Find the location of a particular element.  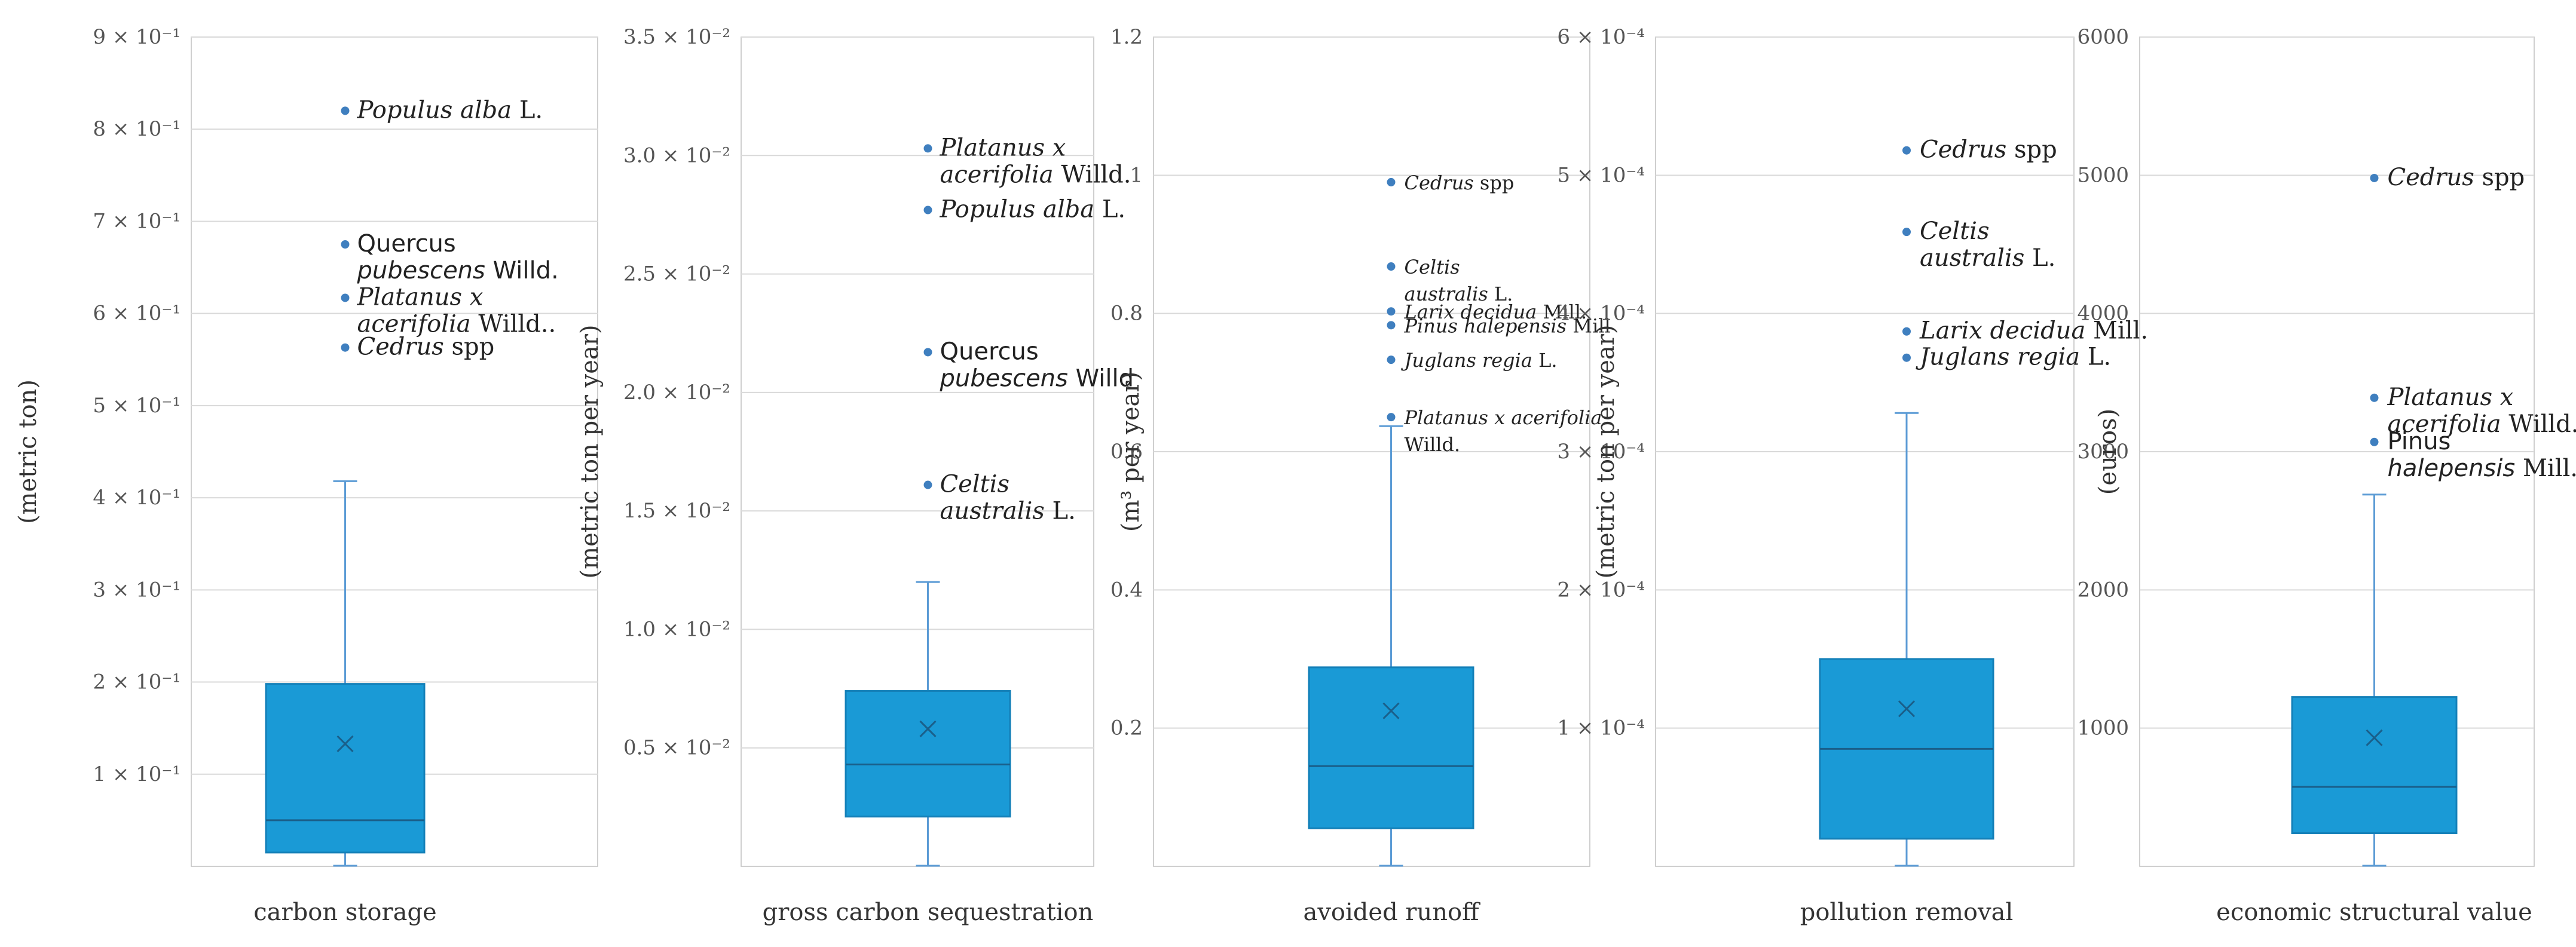

panel-5-box-iqr is located at coordinates (2374, 765).